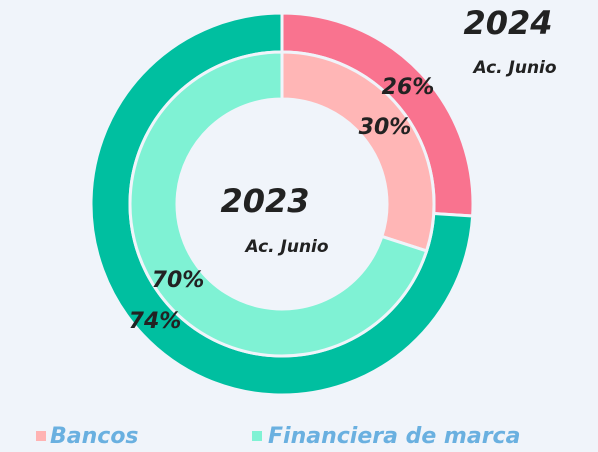 This screenshot has height=452, width=598. I want to click on data-label: 30%, so click(385, 127).